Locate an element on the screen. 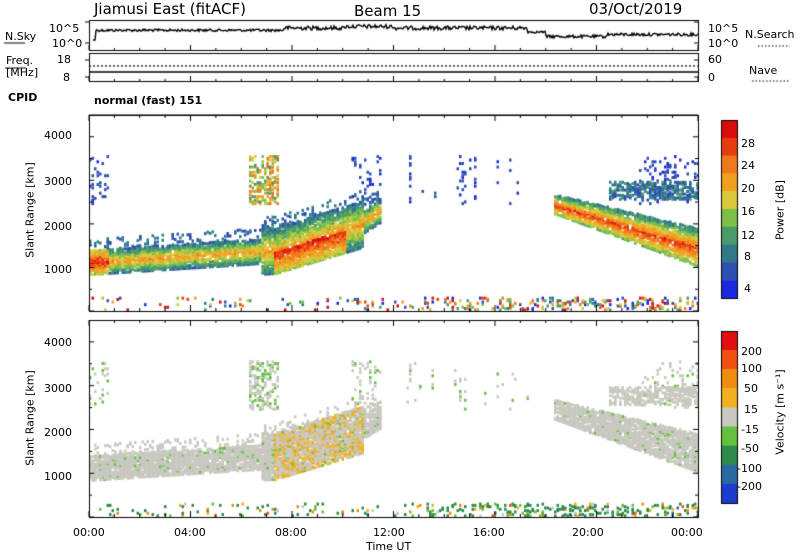  nave-label: Nave is located at coordinates (763, 70).